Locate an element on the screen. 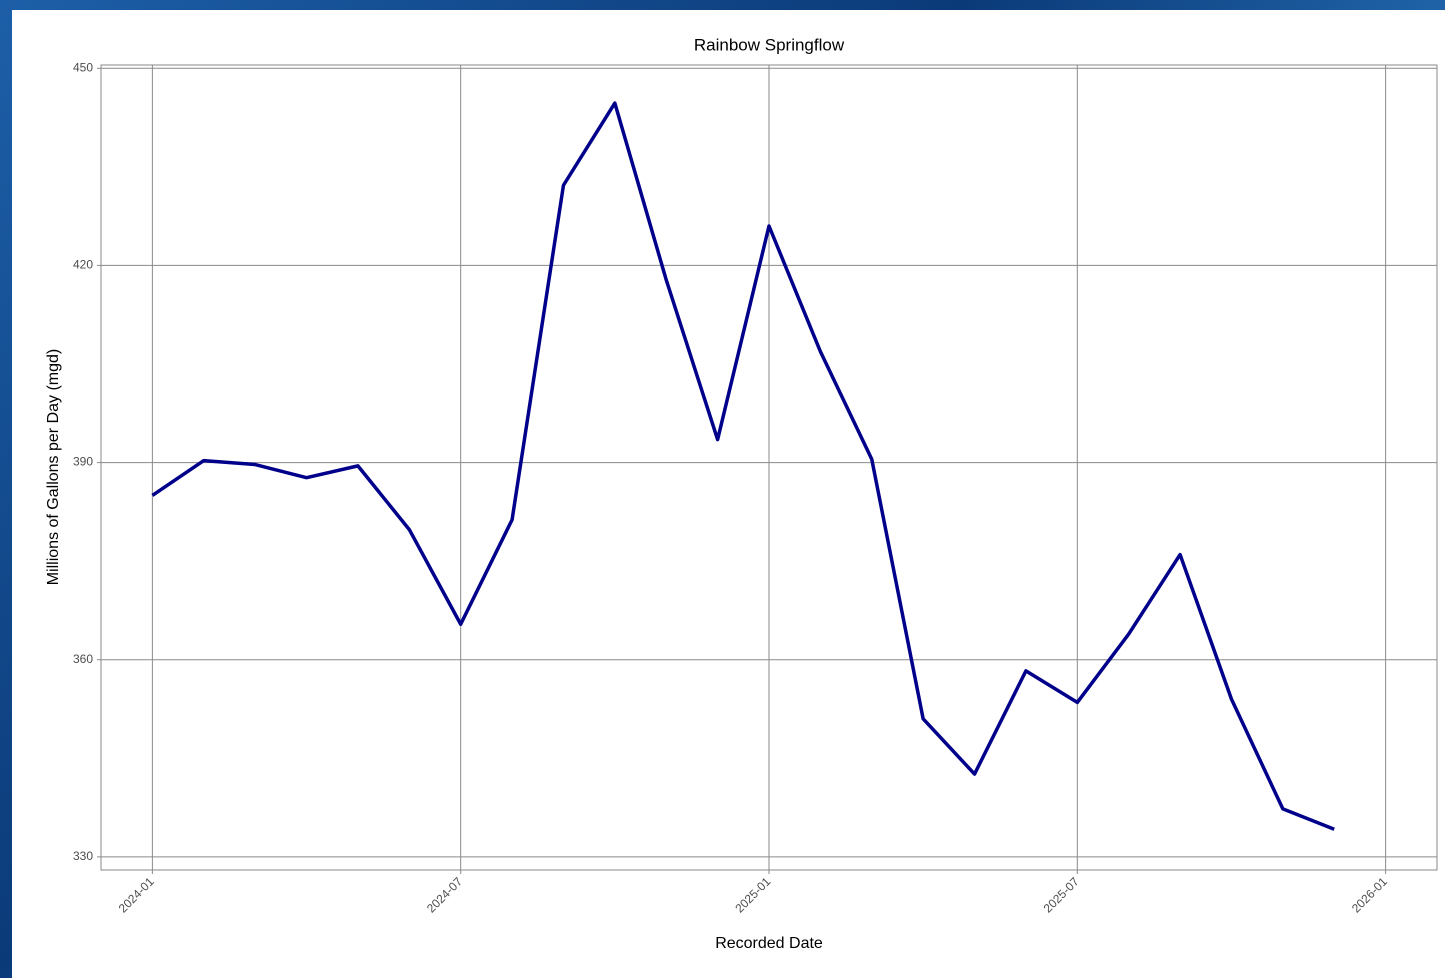 The image size is (1445, 978). y-tick-label: 360 is located at coordinates (83, 659).